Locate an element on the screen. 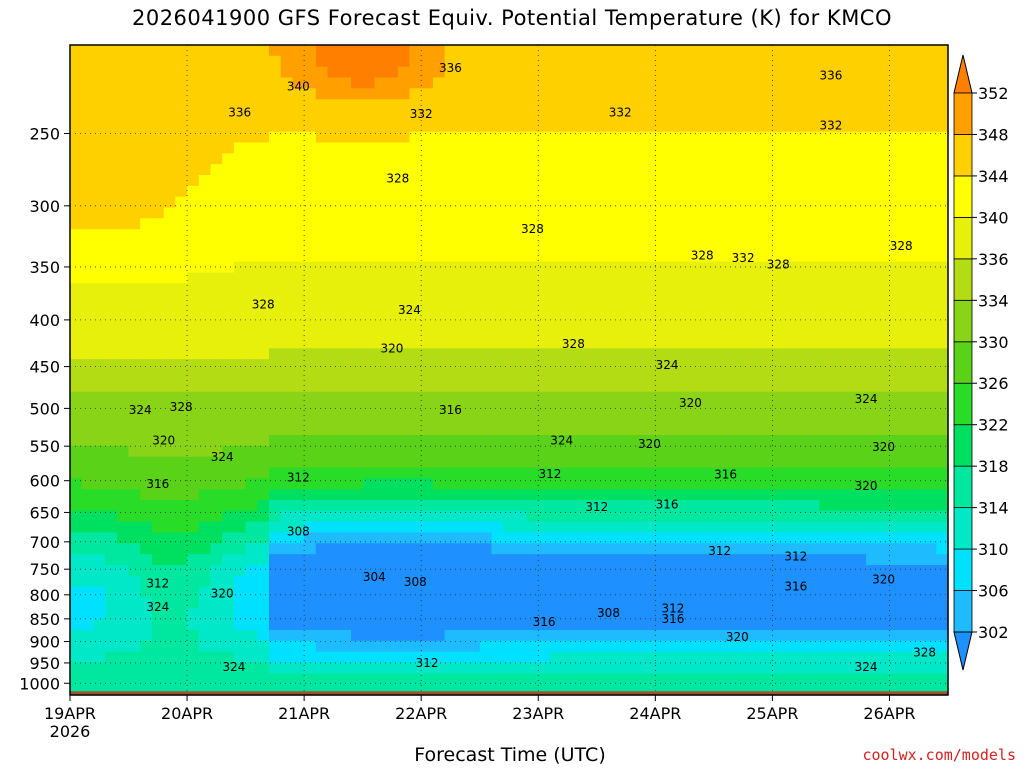 The image size is (1024, 768). contour-label: 328 is located at coordinates (924, 652).